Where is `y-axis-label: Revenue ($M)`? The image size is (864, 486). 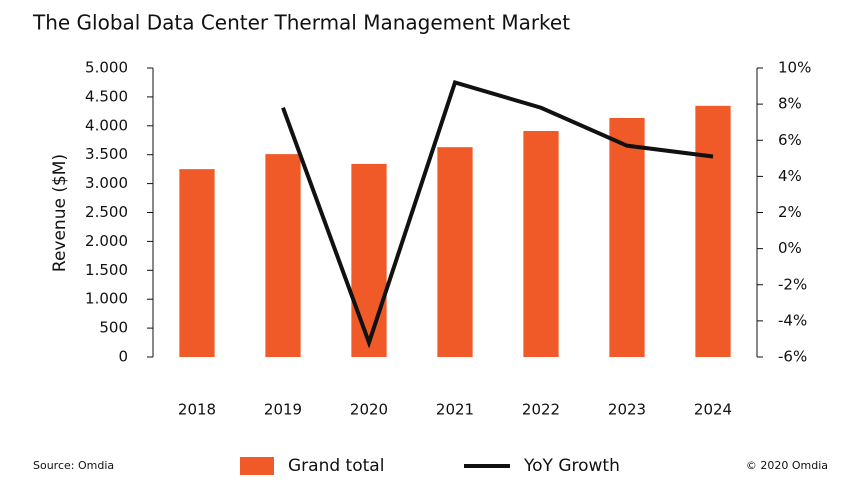
y-axis-label: Revenue ($M) is located at coordinates (60, 213).